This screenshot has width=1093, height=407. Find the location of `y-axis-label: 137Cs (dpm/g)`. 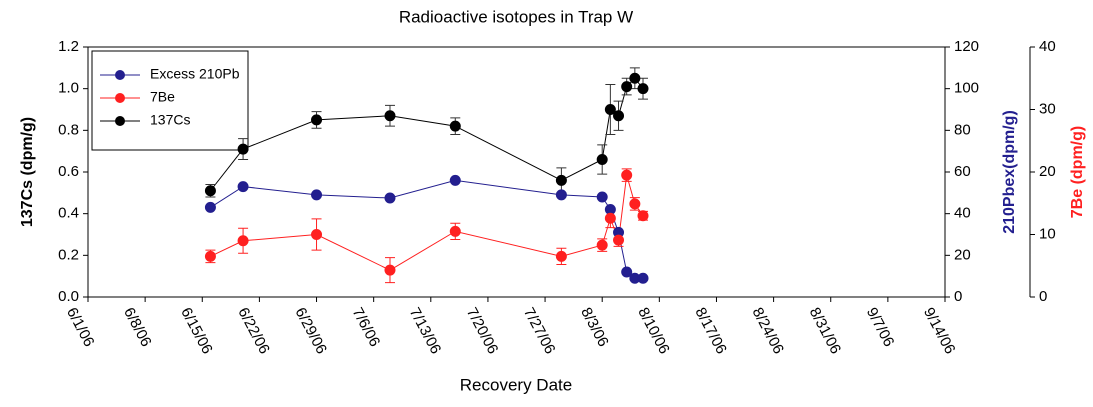

y-axis-label: 137Cs (dpm/g) is located at coordinates (27, 172).